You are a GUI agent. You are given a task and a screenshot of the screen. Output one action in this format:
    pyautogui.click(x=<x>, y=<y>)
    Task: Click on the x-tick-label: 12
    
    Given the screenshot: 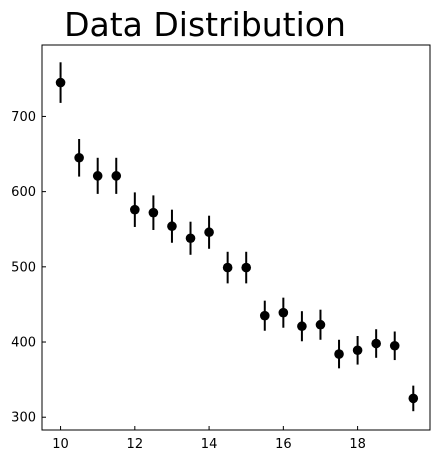 What is the action you would take?
    pyautogui.click(x=135, y=444)
    